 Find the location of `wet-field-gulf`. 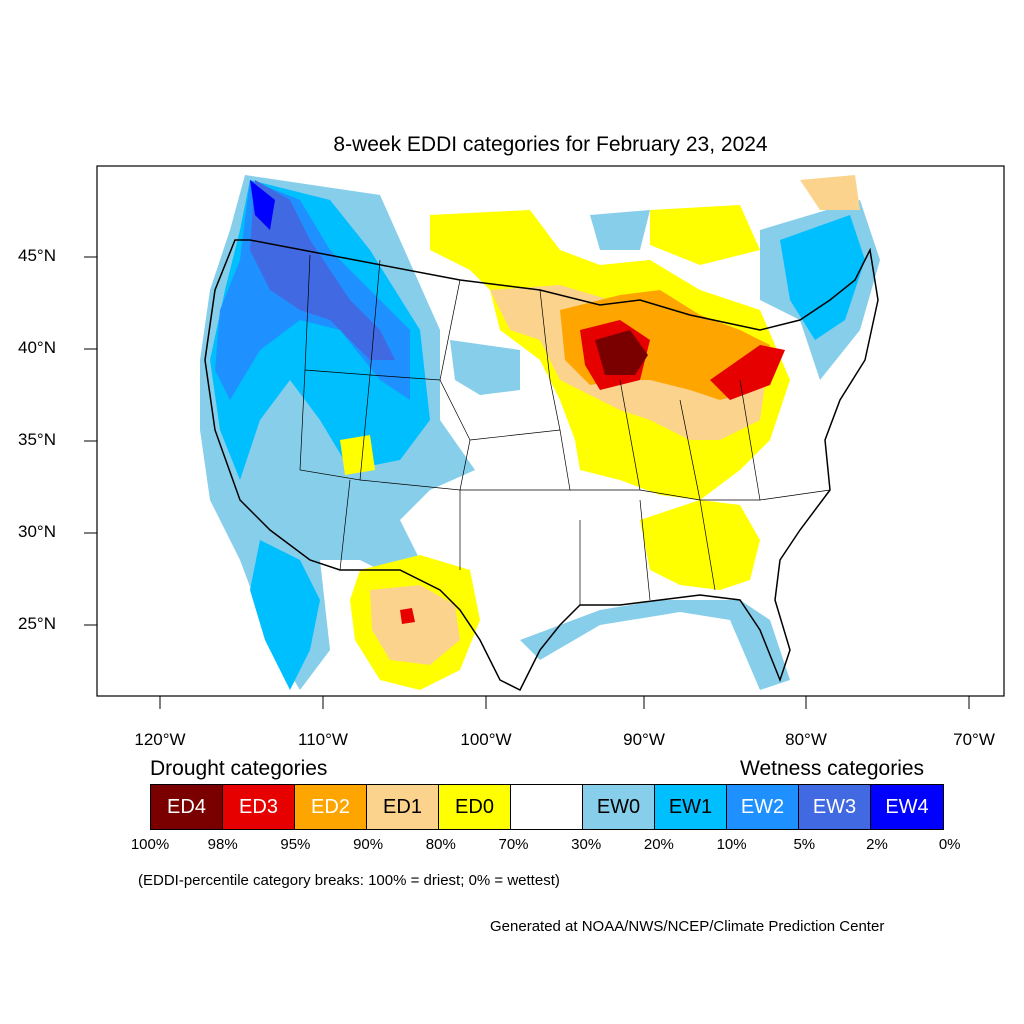

wet-field-gulf is located at coordinates (655, 645).